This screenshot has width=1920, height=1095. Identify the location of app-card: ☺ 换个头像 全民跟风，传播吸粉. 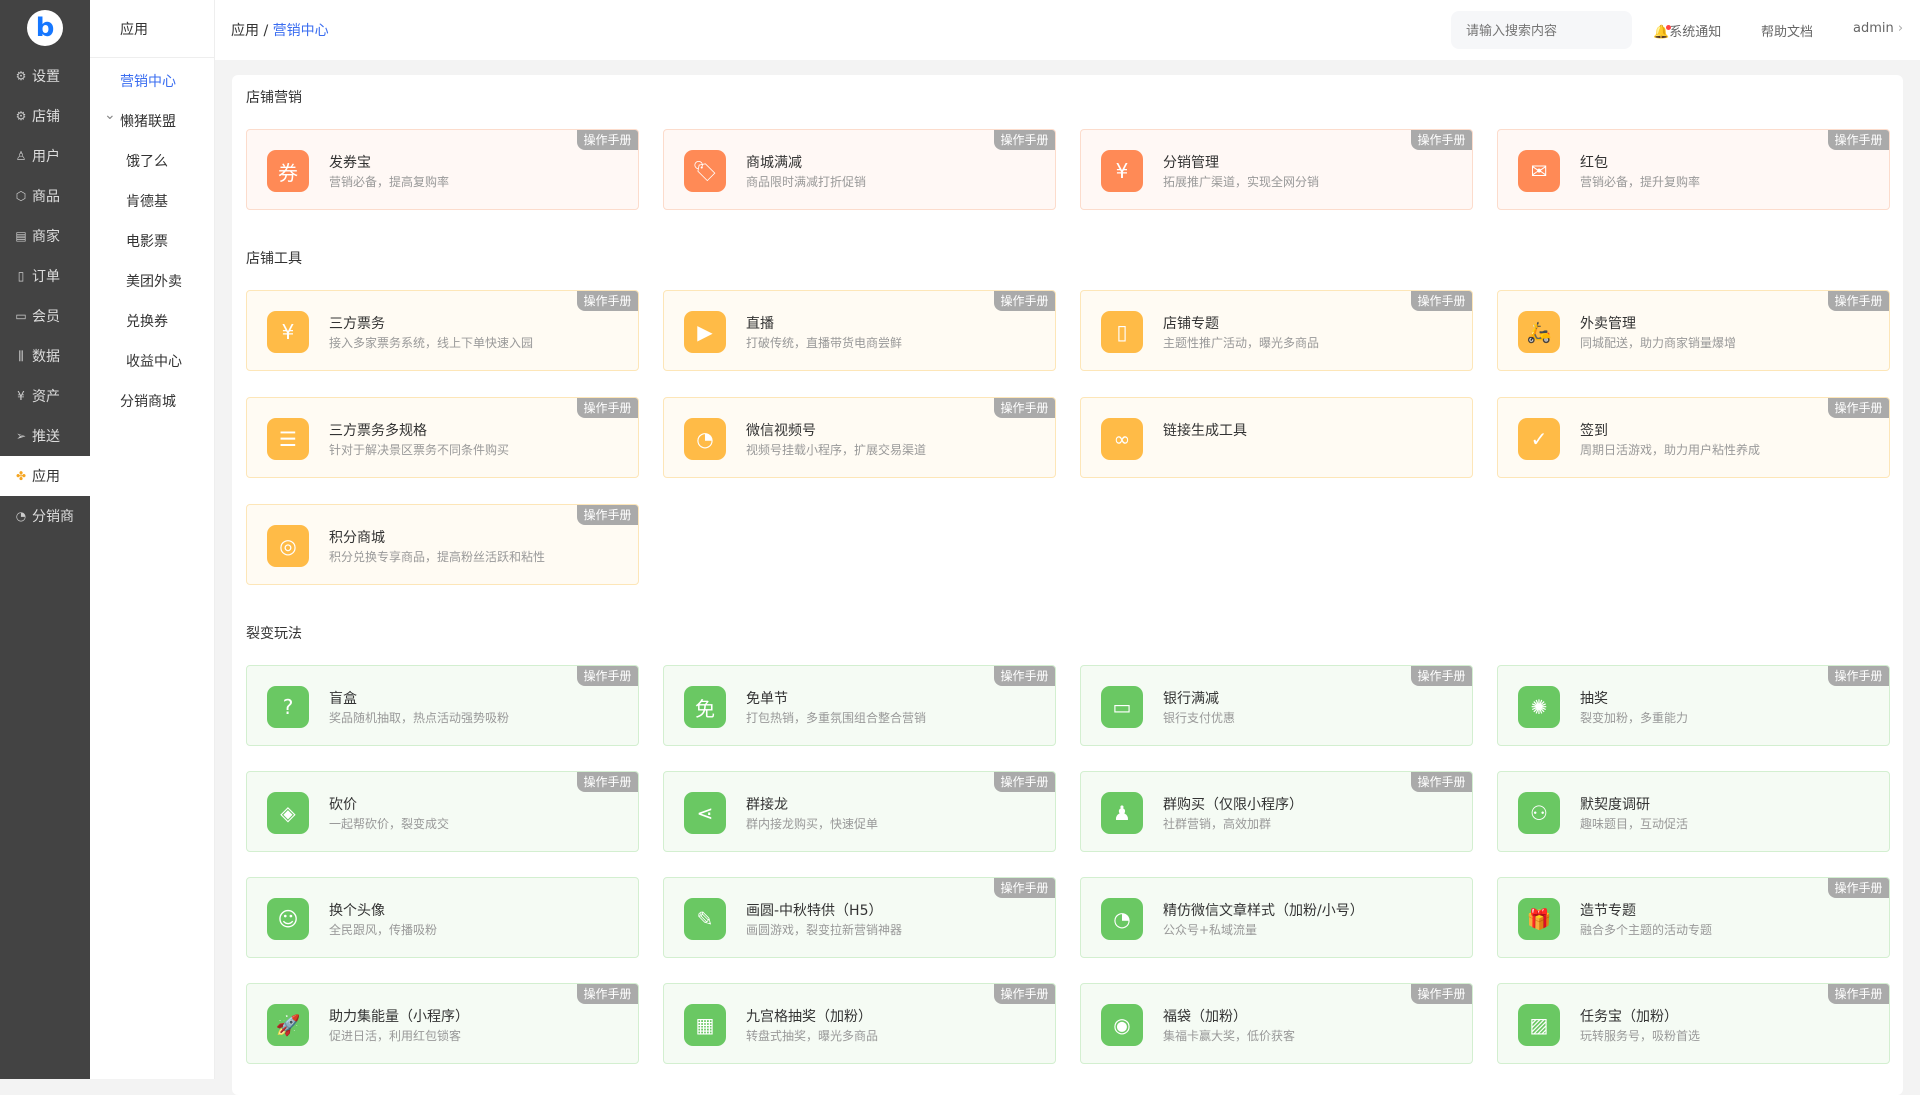
(442, 917).